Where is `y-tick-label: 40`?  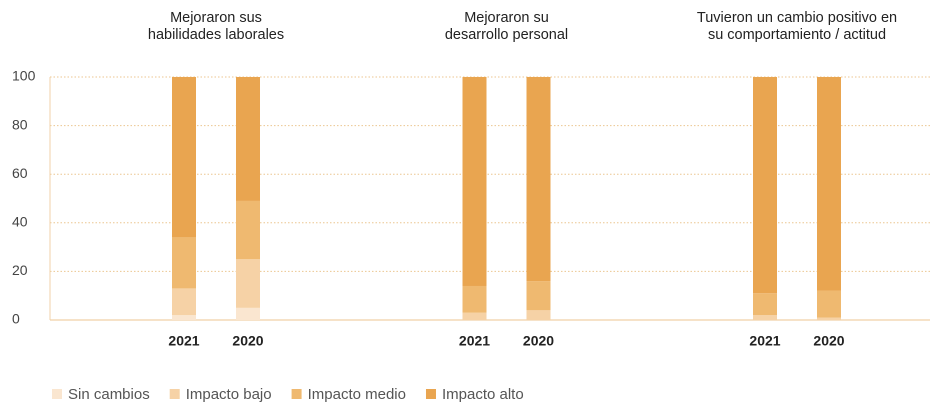 y-tick-label: 40 is located at coordinates (20, 222).